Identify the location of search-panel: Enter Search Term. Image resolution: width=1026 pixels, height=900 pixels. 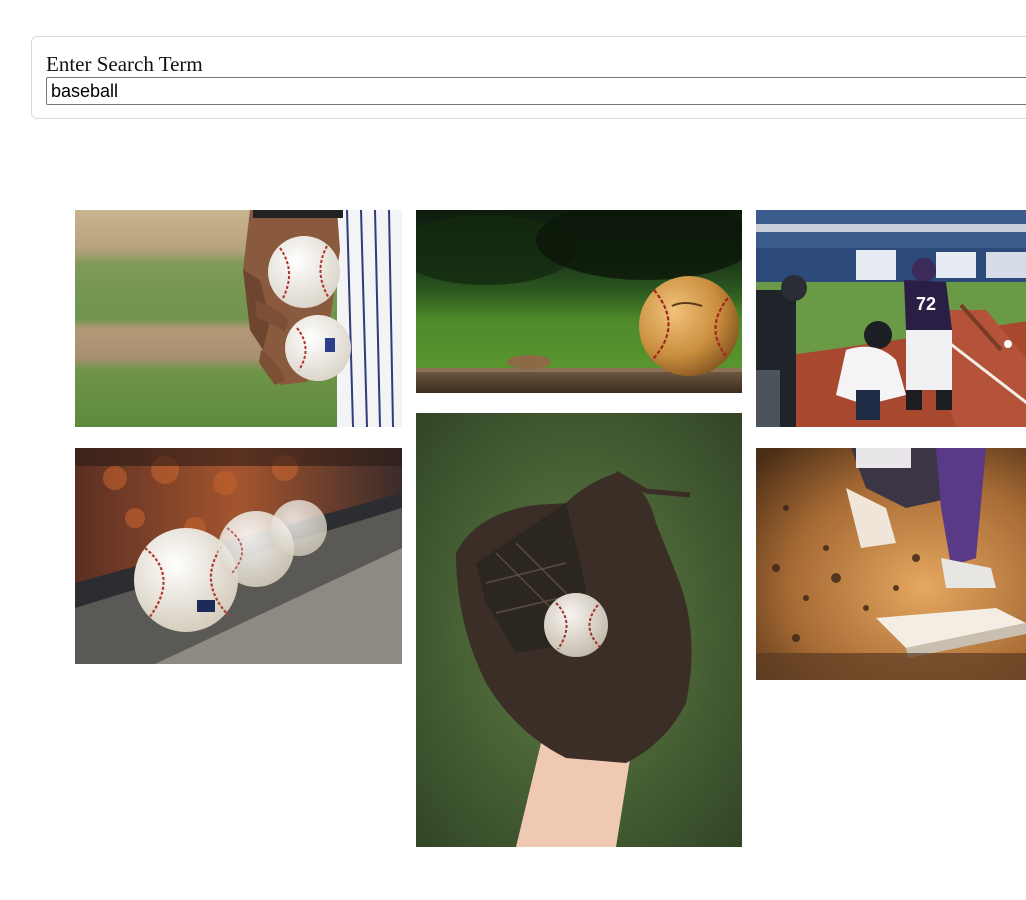
(528, 77).